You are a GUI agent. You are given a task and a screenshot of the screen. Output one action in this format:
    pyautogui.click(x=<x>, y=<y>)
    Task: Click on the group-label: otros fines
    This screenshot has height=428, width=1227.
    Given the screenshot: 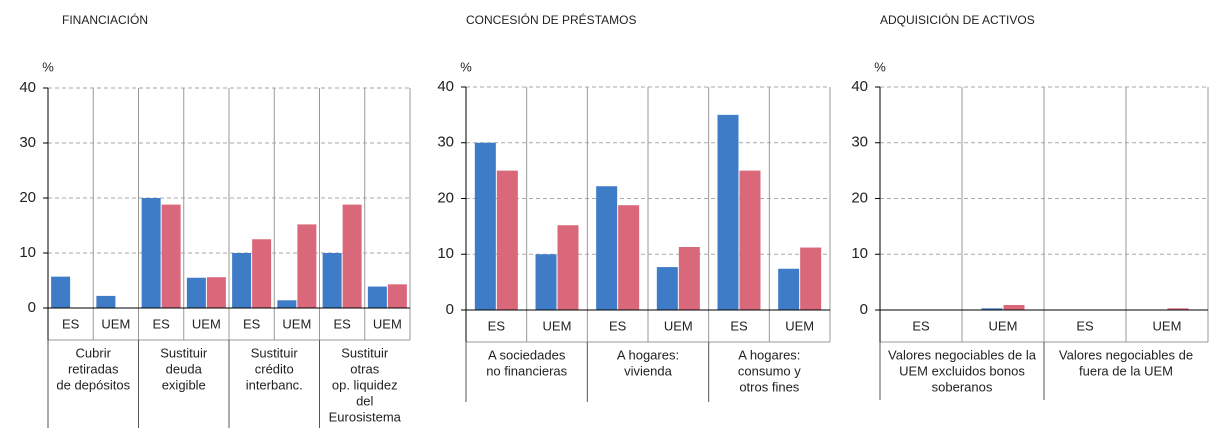 What is the action you would take?
    pyautogui.click(x=769, y=386)
    